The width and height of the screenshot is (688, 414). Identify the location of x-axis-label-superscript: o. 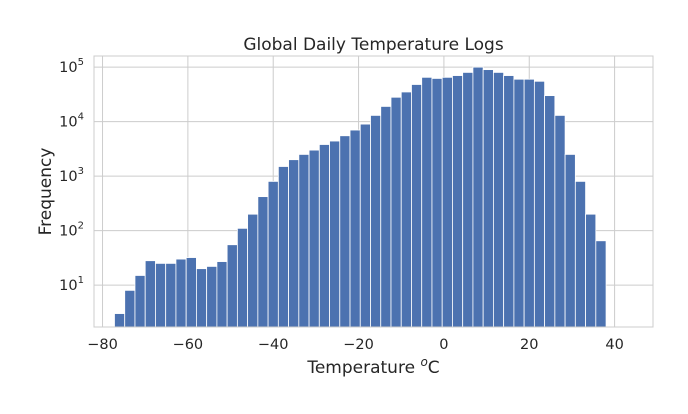
(423, 362).